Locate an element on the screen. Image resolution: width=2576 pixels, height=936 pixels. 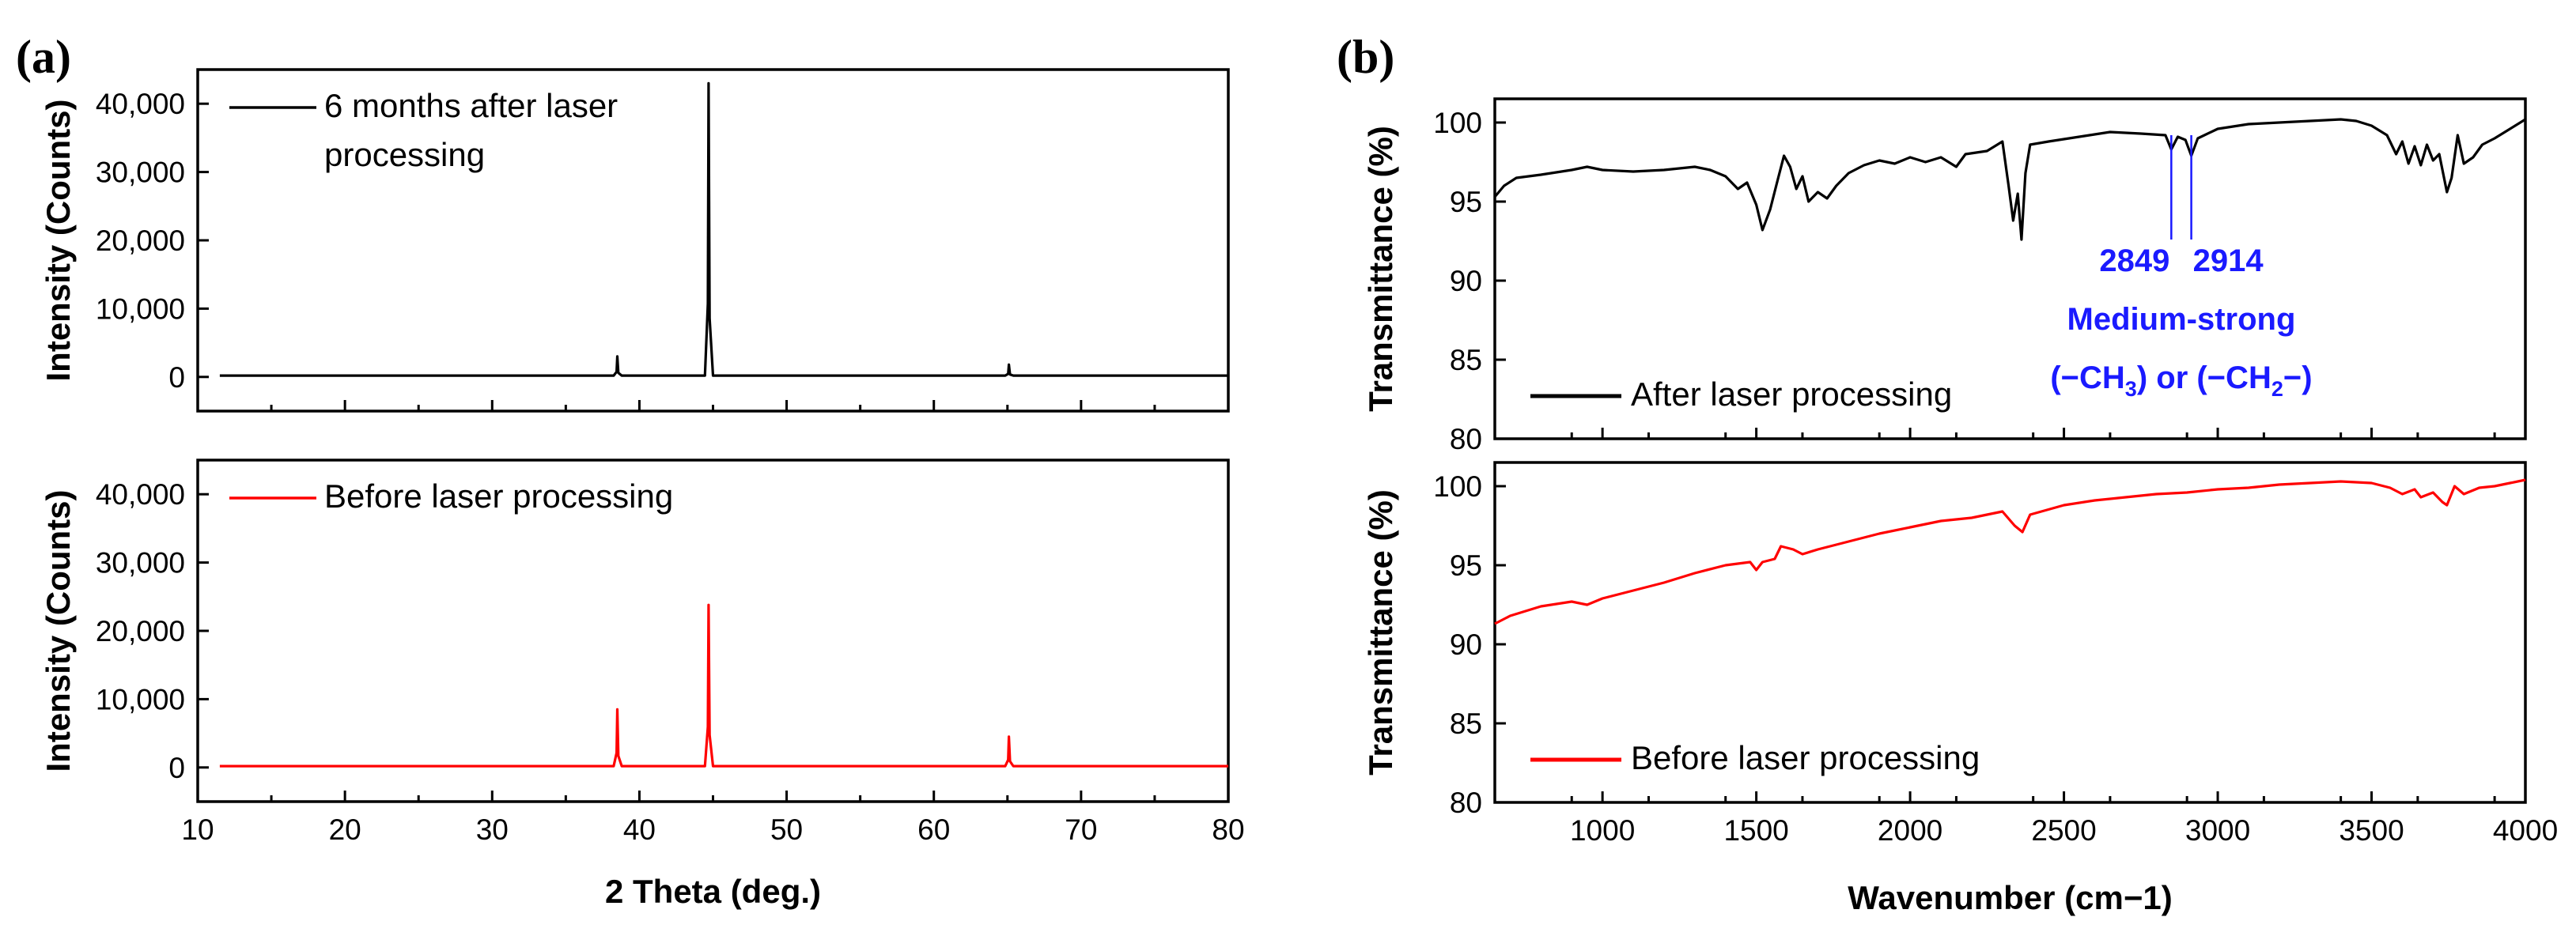
x-tick-label: 1500 is located at coordinates (1755, 830).